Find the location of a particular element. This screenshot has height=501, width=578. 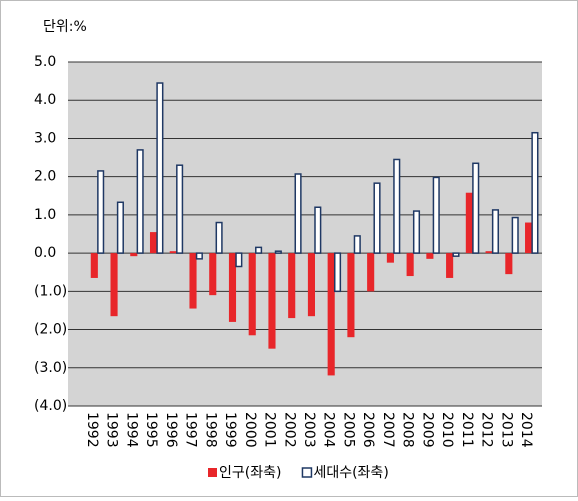

x-tick-label: 2012 is located at coordinates (487, 430).